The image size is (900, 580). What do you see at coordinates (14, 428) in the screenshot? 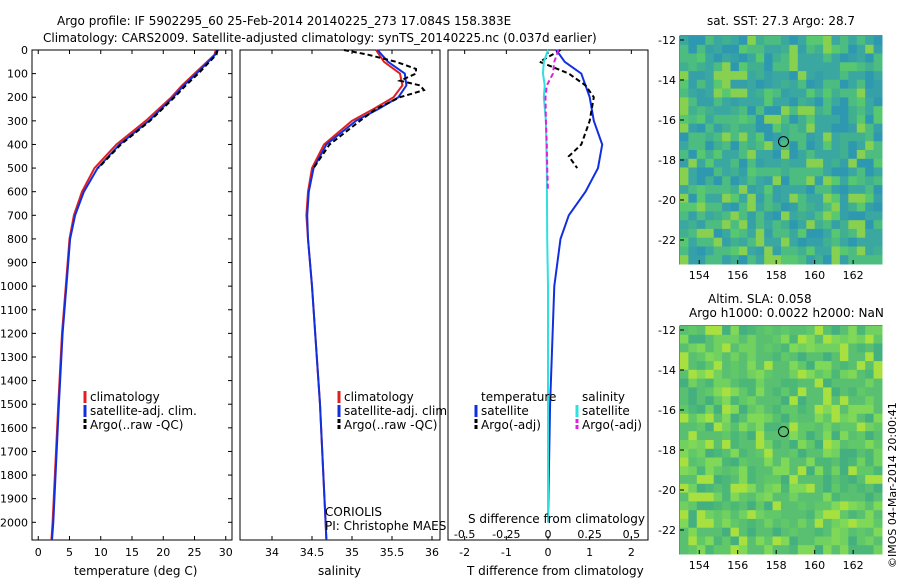
I see `depth-tick-label: 1600` at bounding box center [14, 428].